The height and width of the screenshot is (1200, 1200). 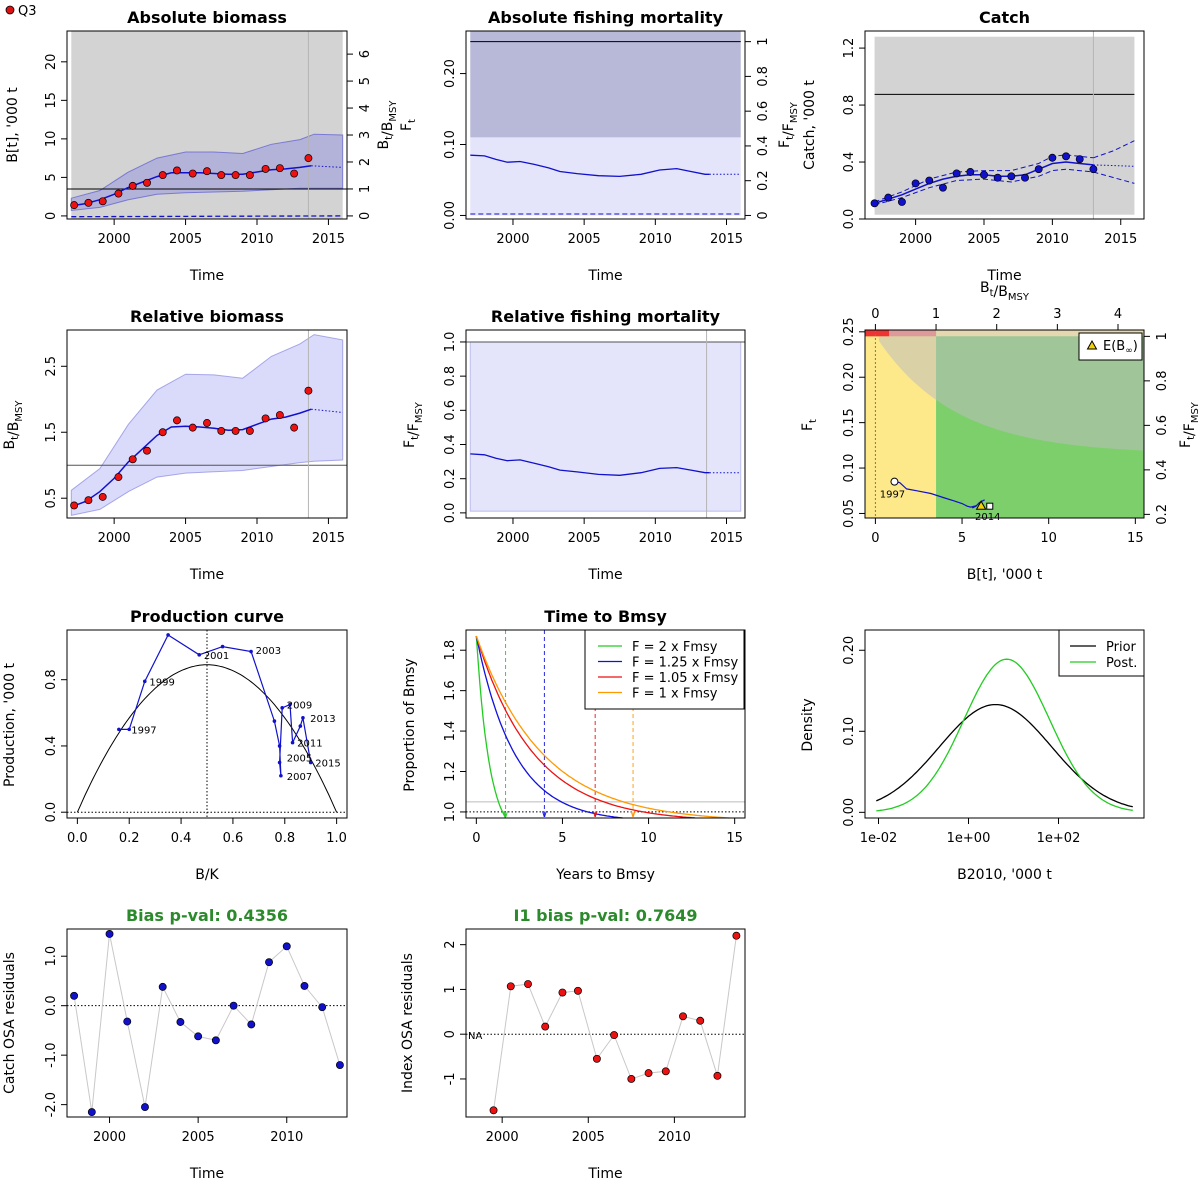 What do you see at coordinates (877, 333) in the screenshot?
I see `kobe-red-zone` at bounding box center [877, 333].